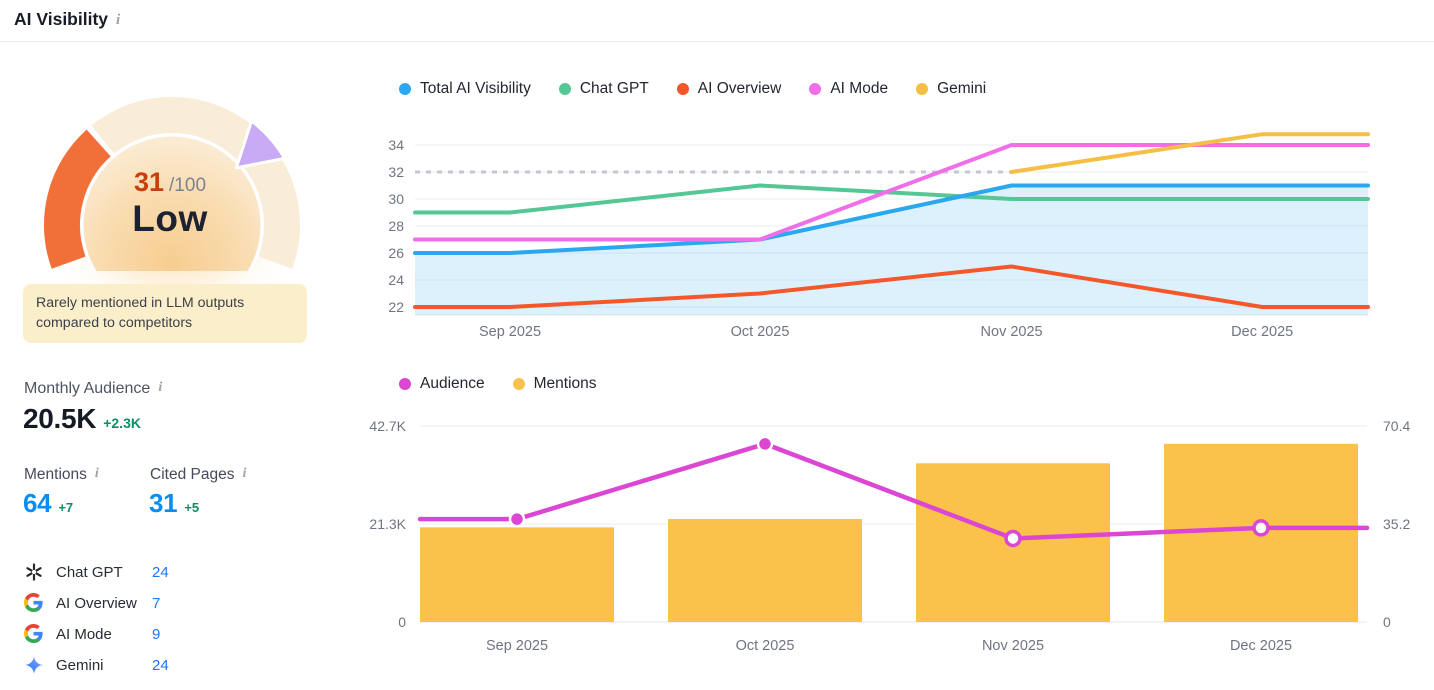 This screenshot has height=690, width=1434. I want to click on audience-mentions-legend: Audience Mentions, so click(498, 384).